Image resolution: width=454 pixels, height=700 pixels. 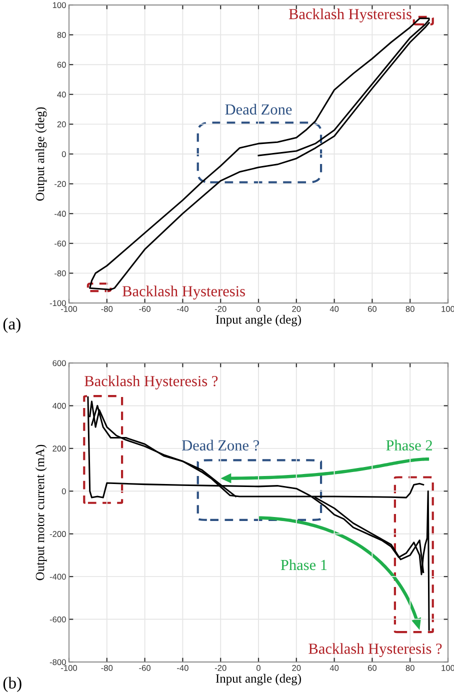 What do you see at coordinates (12, 684) in the screenshot?
I see `text: (b)` at bounding box center [12, 684].